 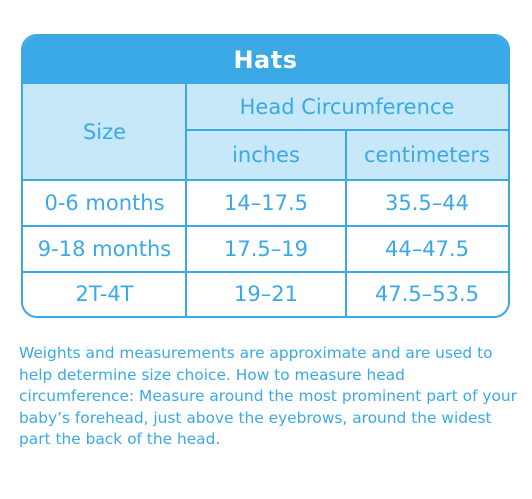 What do you see at coordinates (427, 203) in the screenshot?
I see `table-row-1-cm: 35.5–44` at bounding box center [427, 203].